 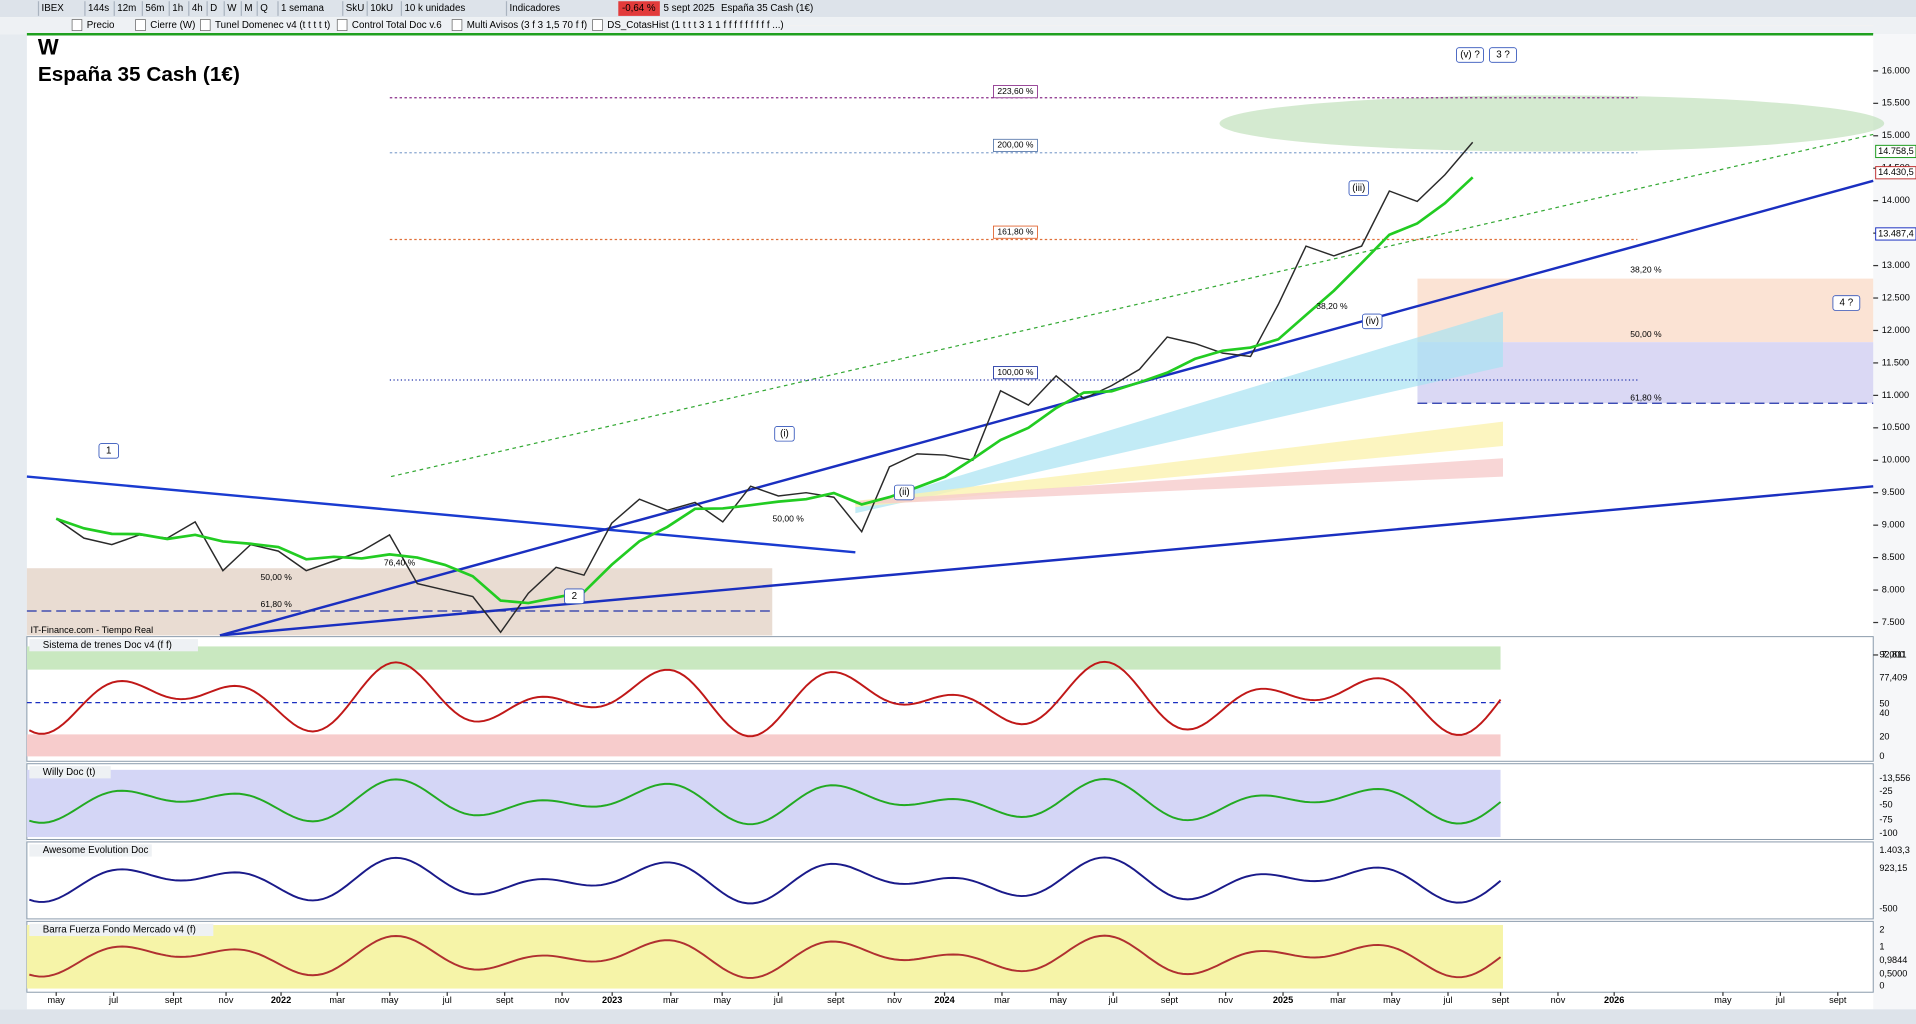 I want to click on panel-axis-label: 2, so click(x=1881, y=929).